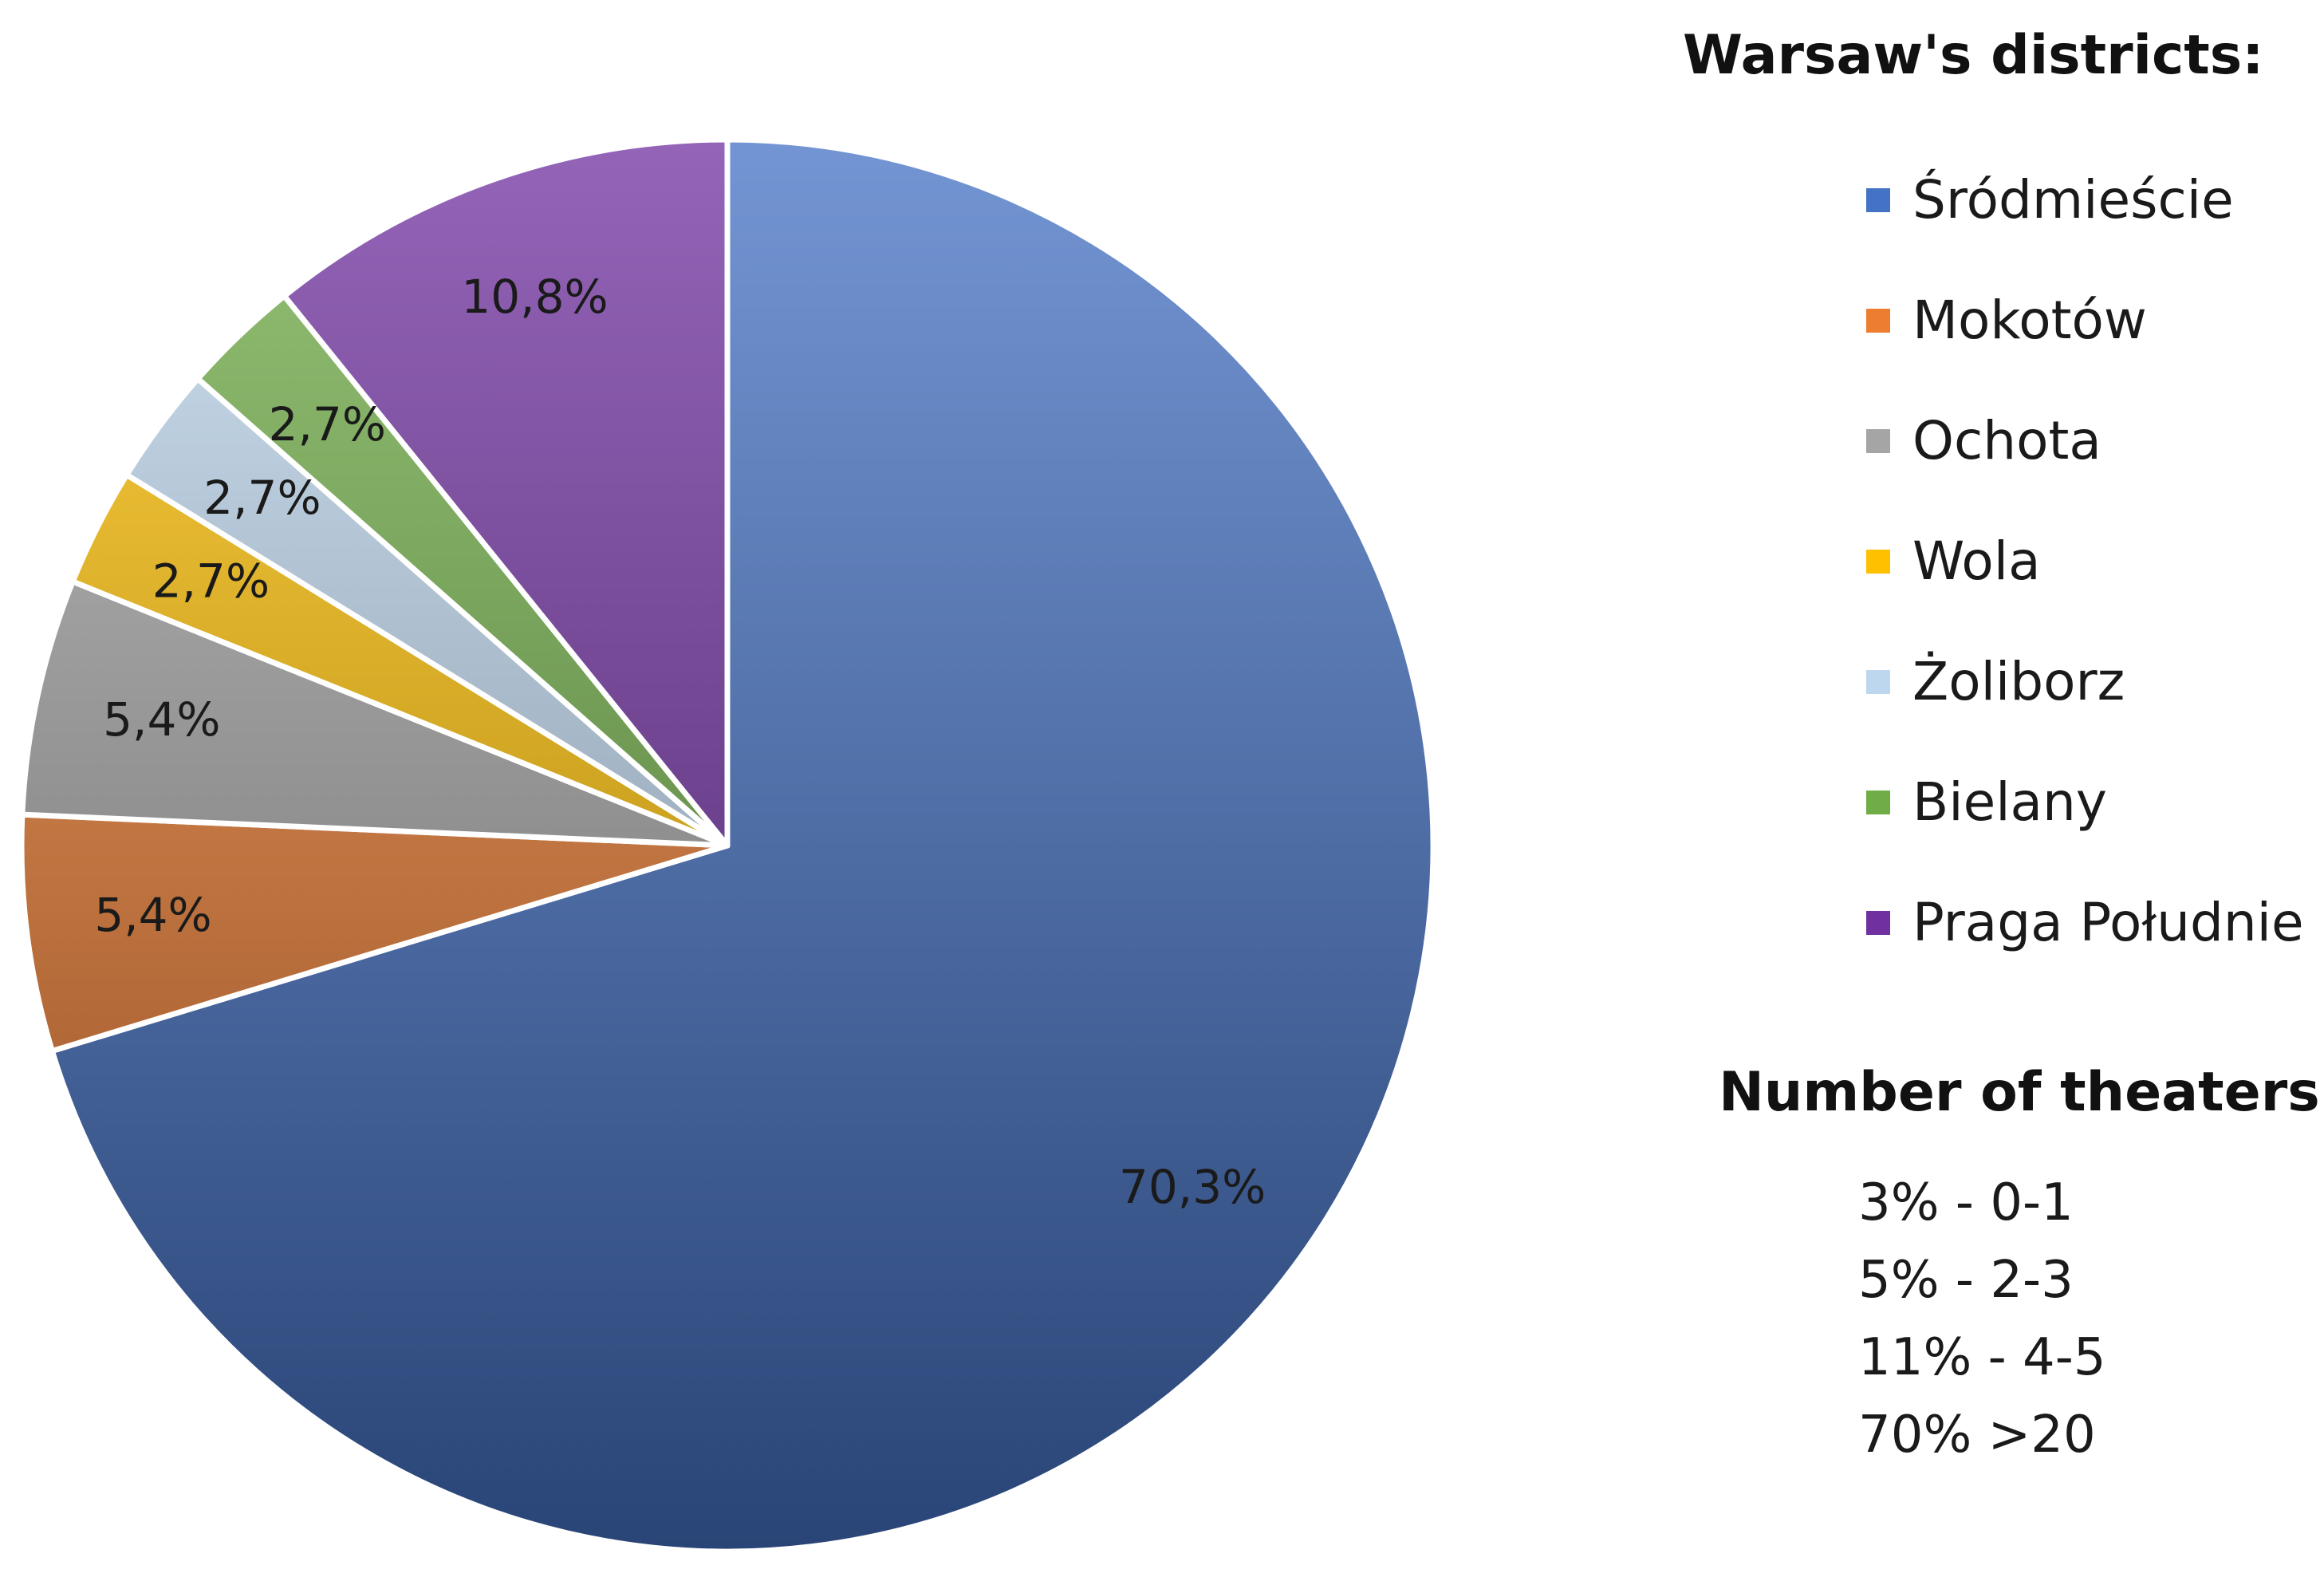  Describe the element at coordinates (153, 915) in the screenshot. I see `slice-label-mokotow: 5,4%` at that location.